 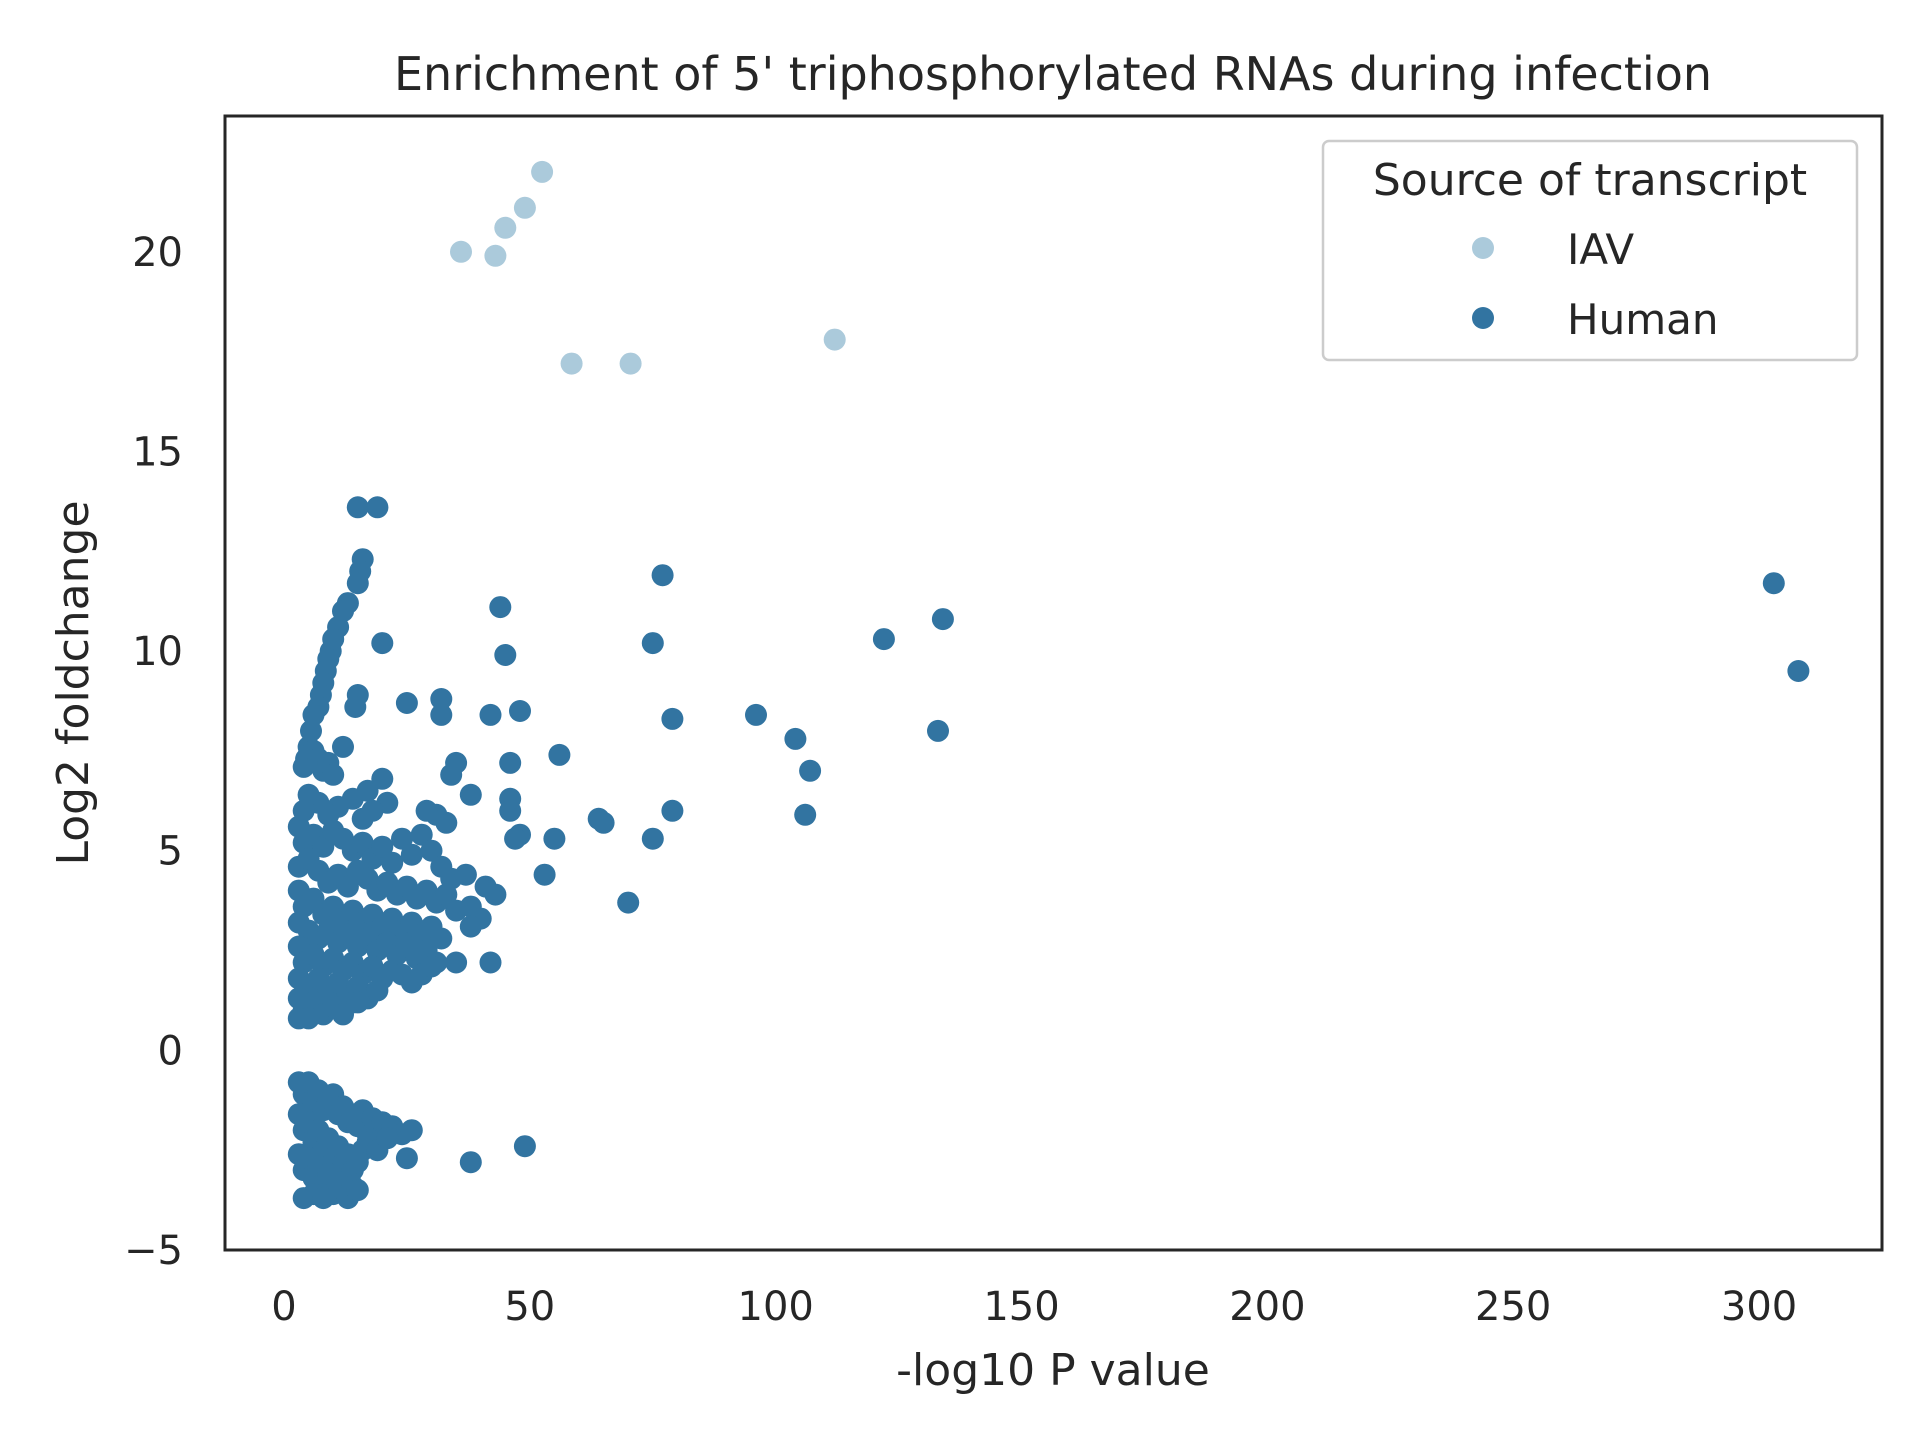 I want to click on y-axis-label: Log2 foldchange, so click(x=73, y=682).